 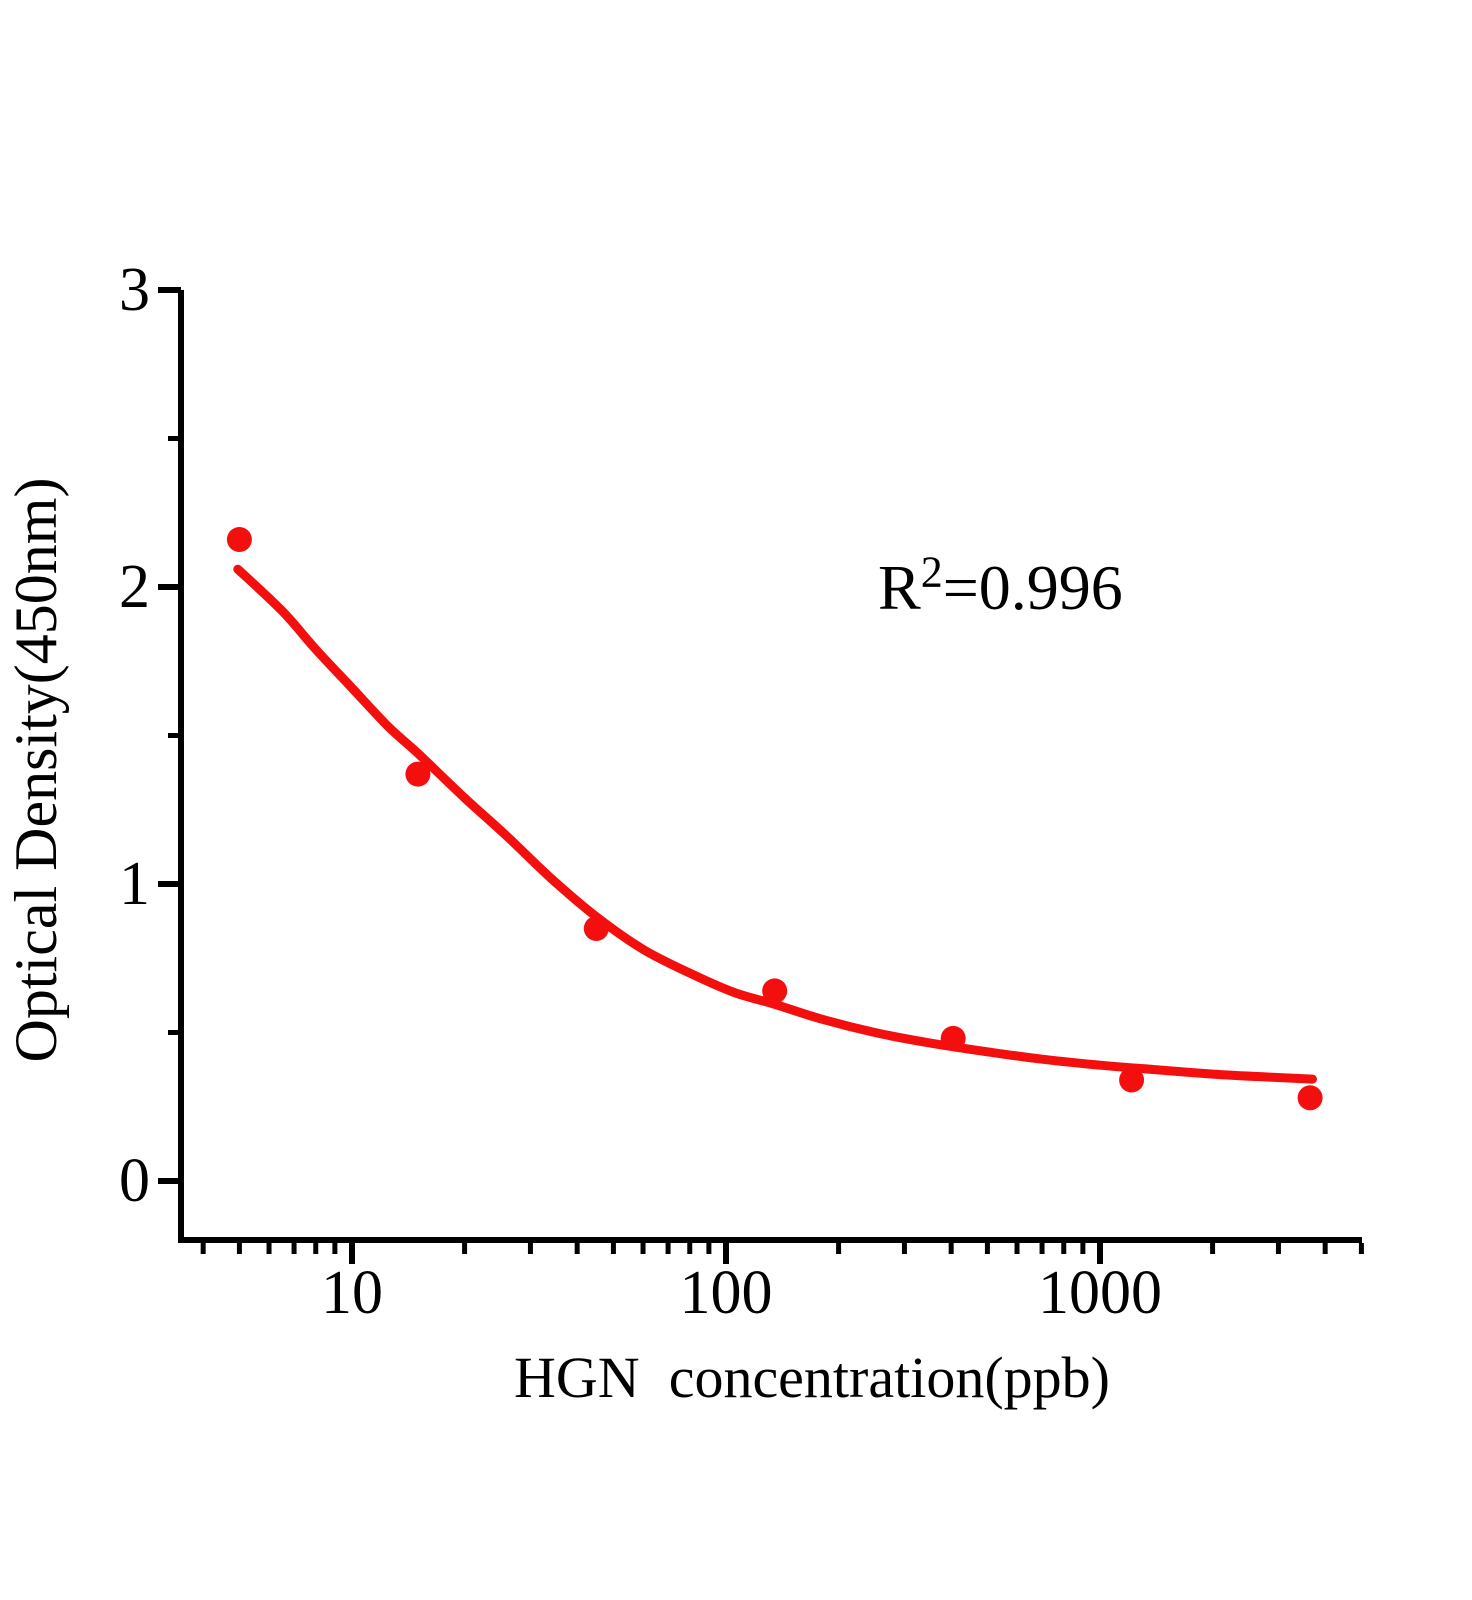 I want to click on x-tick-label: 1000, so click(x=1100, y=1293).